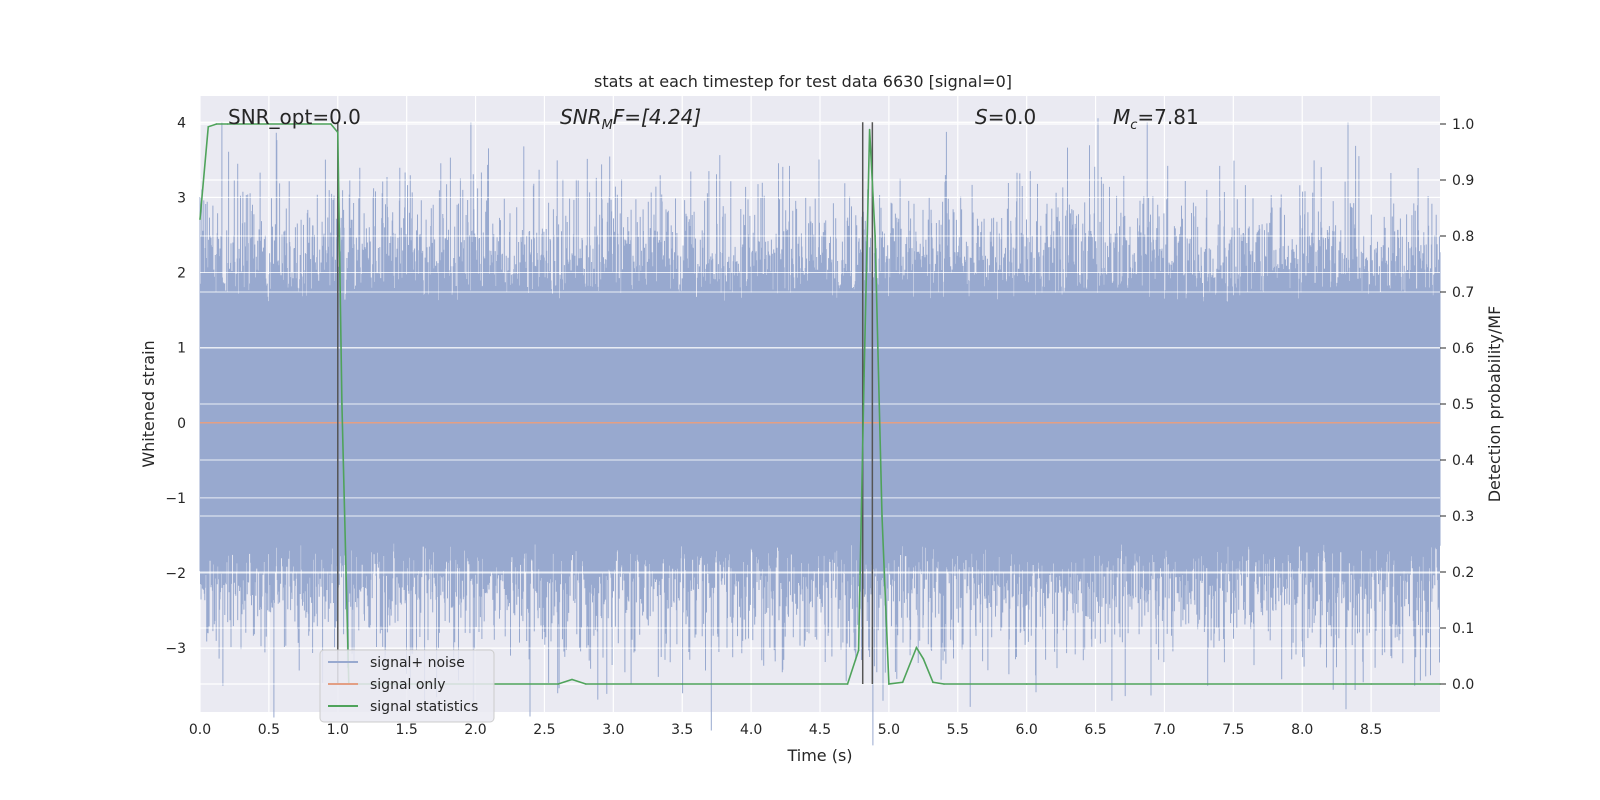 The height and width of the screenshot is (800, 1600). What do you see at coordinates (682, 730) in the screenshot?
I see `x-tick-label-7: 3.5` at bounding box center [682, 730].